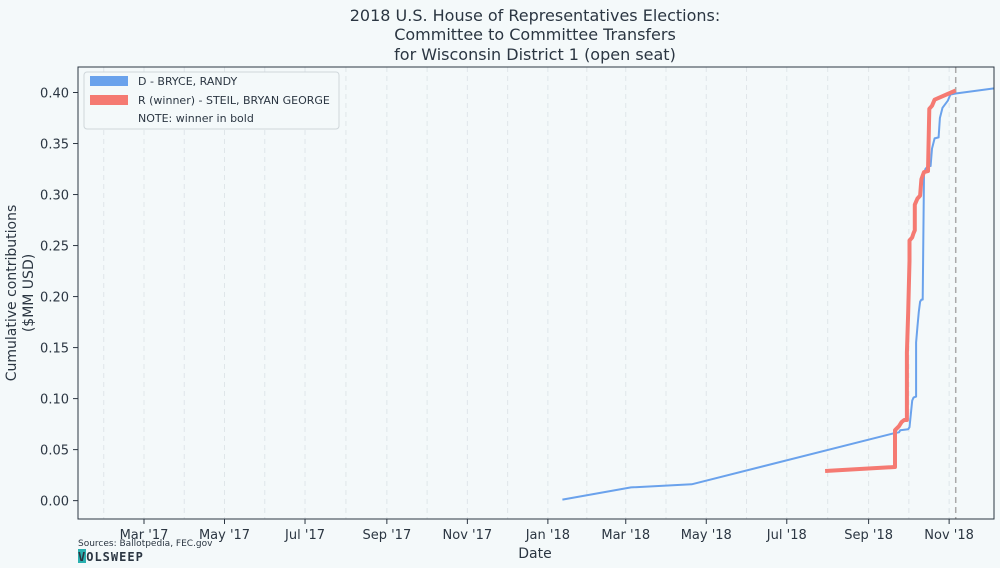 Image resolution: width=1000 pixels, height=568 pixels. What do you see at coordinates (949, 535) in the screenshot?
I see `x-tick-label: Nov '18` at bounding box center [949, 535].